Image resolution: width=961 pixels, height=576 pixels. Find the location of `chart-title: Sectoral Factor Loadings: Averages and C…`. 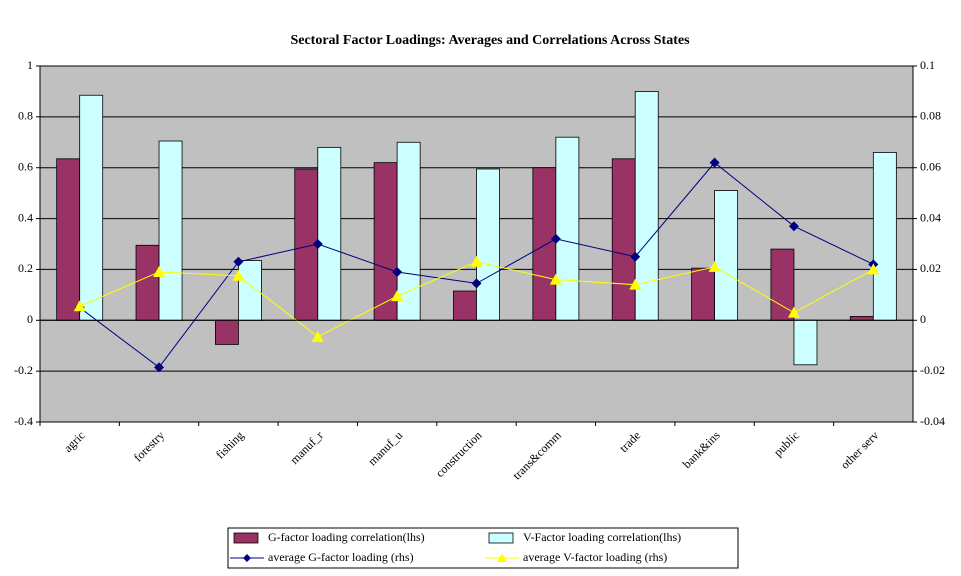

chart-title: Sectoral Factor Loadings: Averages and C… is located at coordinates (490, 40).